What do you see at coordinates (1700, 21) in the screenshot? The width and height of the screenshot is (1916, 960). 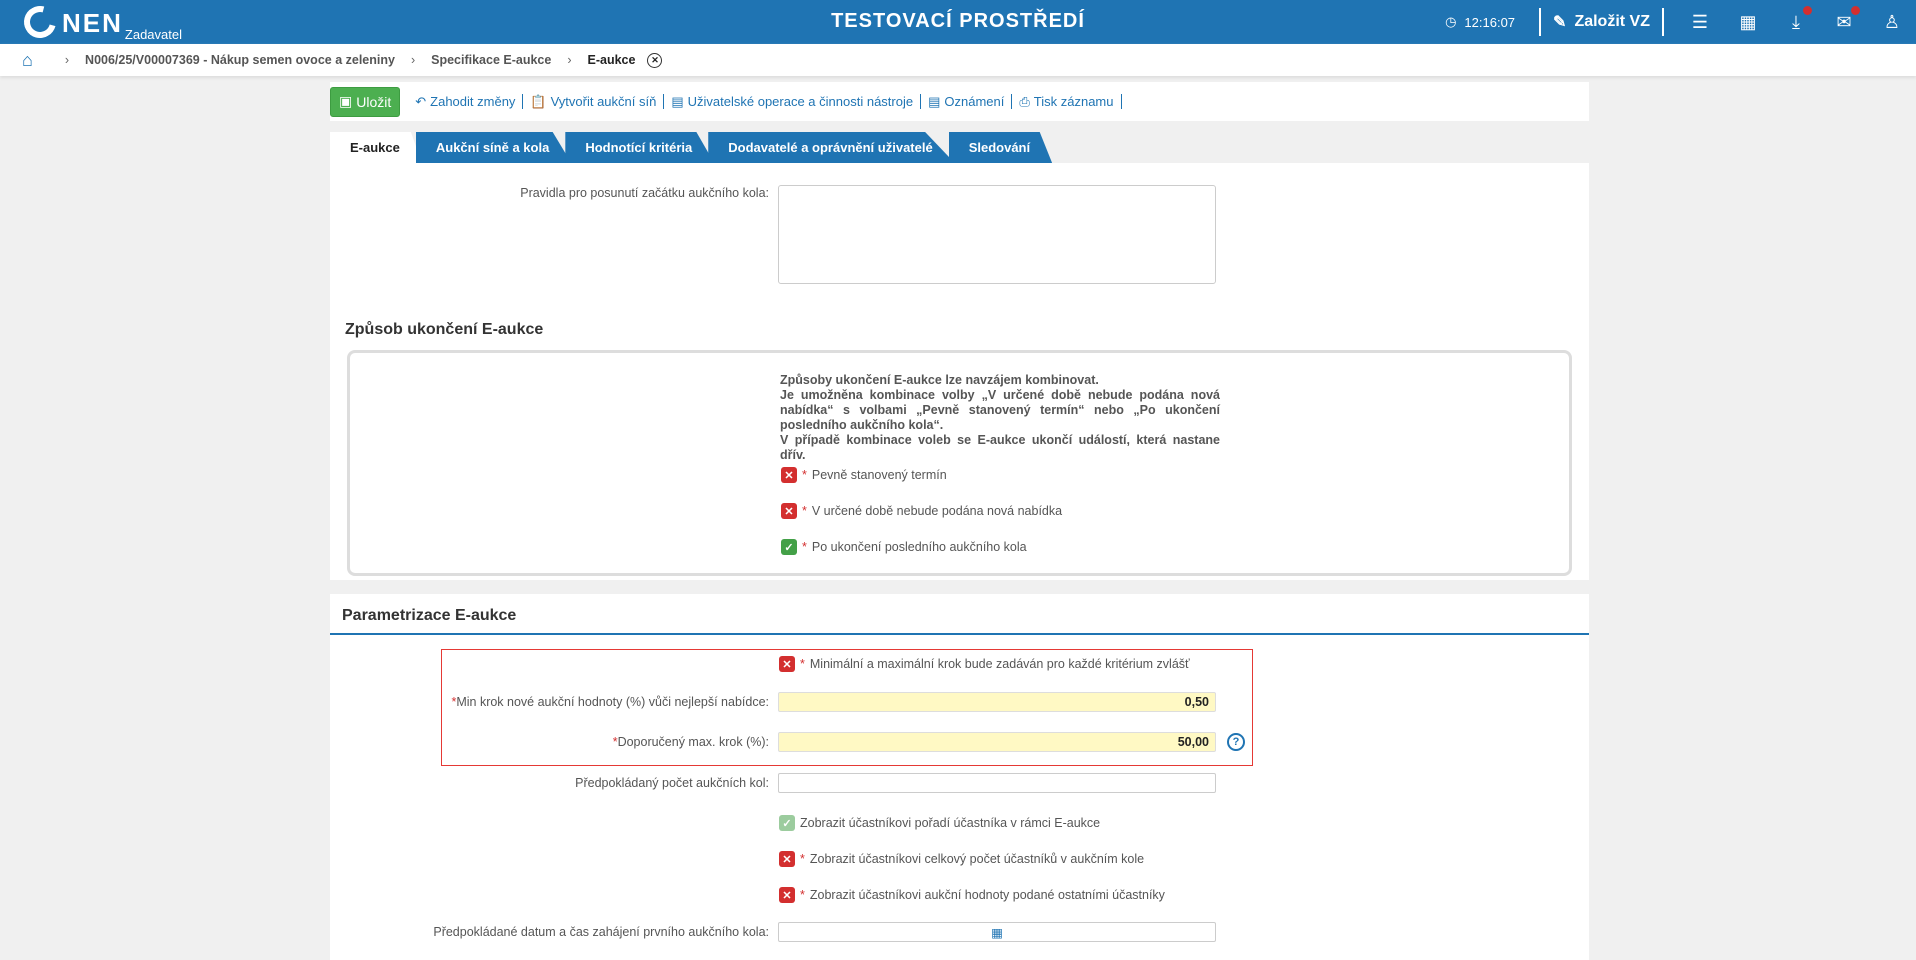 I see `menu-icon: ☰` at bounding box center [1700, 21].